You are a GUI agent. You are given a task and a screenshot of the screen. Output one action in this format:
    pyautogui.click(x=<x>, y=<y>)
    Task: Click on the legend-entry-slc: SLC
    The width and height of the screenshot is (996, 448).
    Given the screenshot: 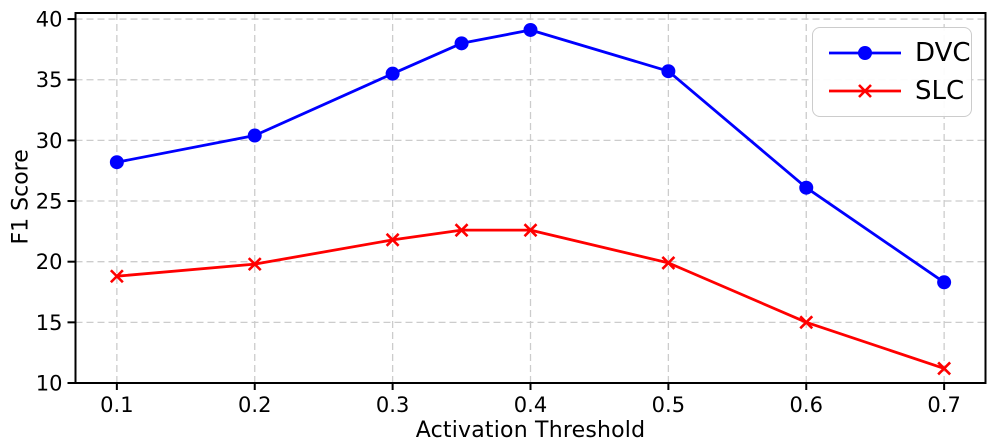 What is the action you would take?
    pyautogui.click(x=898, y=91)
    